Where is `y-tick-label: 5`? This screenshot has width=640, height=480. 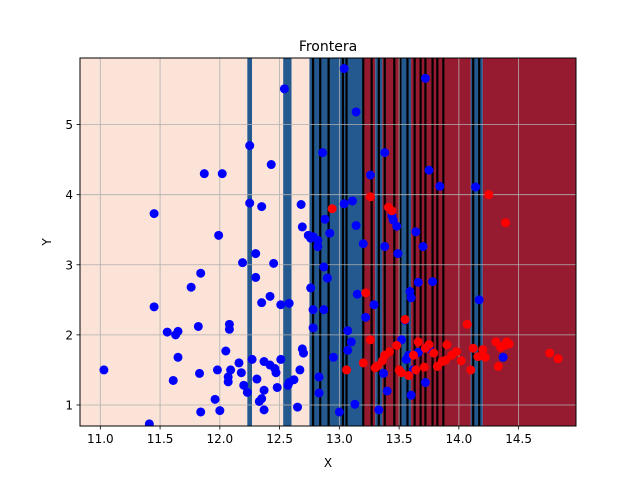
y-tick-label: 5 is located at coordinates (69, 125).